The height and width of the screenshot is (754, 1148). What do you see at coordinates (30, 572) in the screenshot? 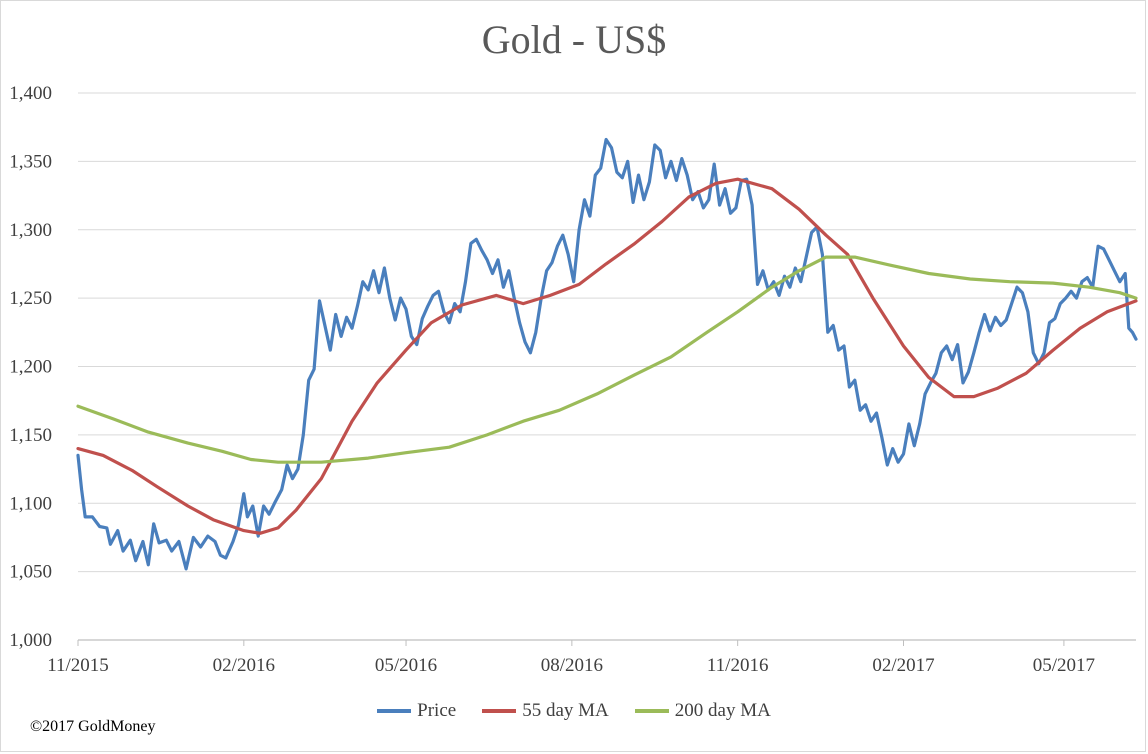
I see `y-tick-label: 1,050` at bounding box center [30, 572].